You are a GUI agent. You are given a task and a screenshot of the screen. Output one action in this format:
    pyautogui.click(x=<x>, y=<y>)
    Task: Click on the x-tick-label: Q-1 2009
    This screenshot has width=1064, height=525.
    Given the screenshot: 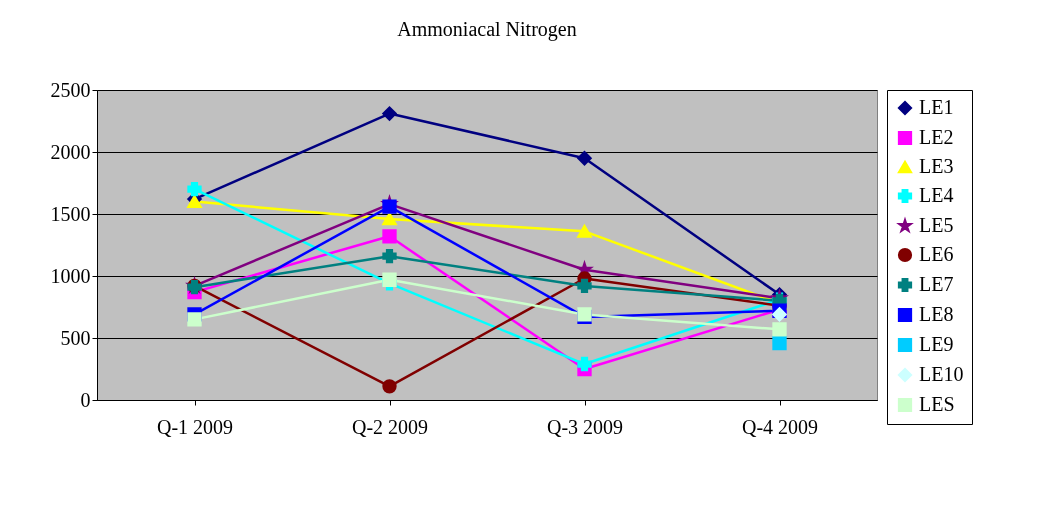 What is the action you would take?
    pyautogui.click(x=195, y=426)
    